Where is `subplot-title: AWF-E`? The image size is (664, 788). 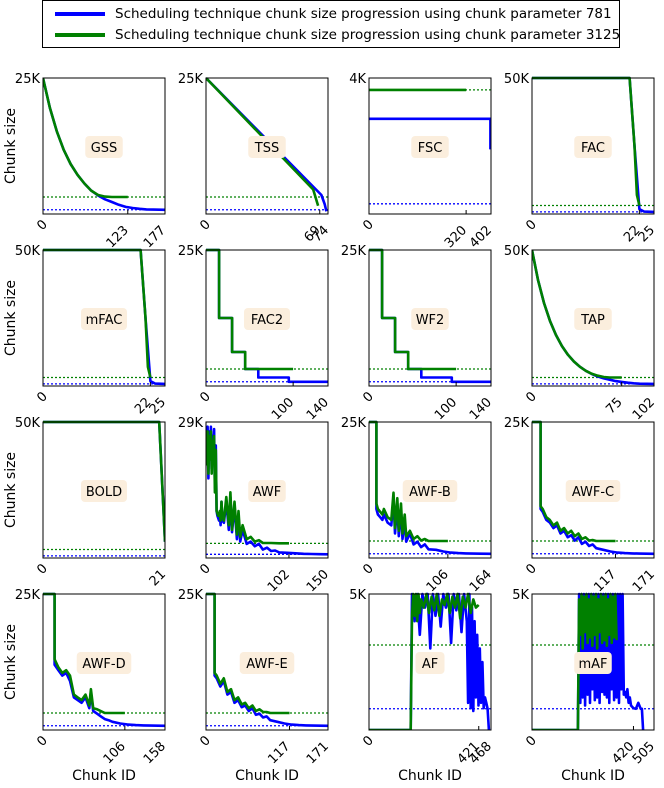
subplot-title: AWF-E is located at coordinates (266, 664).